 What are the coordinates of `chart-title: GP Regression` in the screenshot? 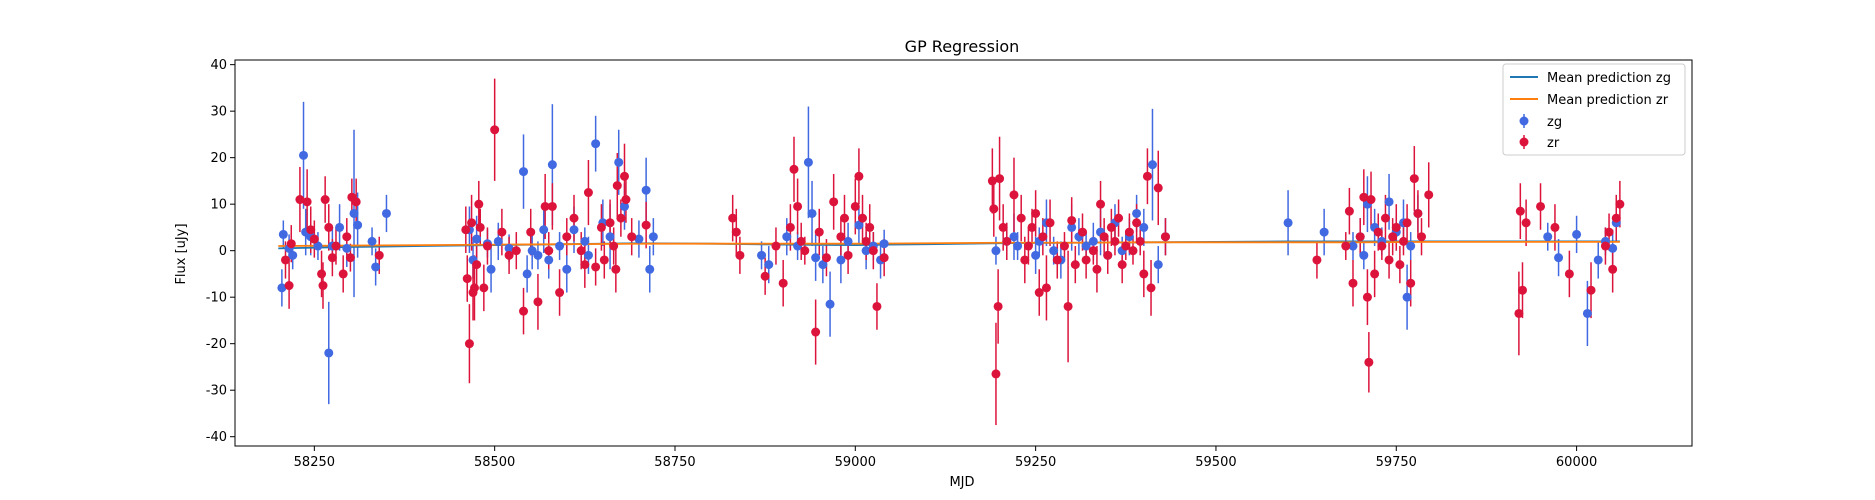 It's located at (962, 46).